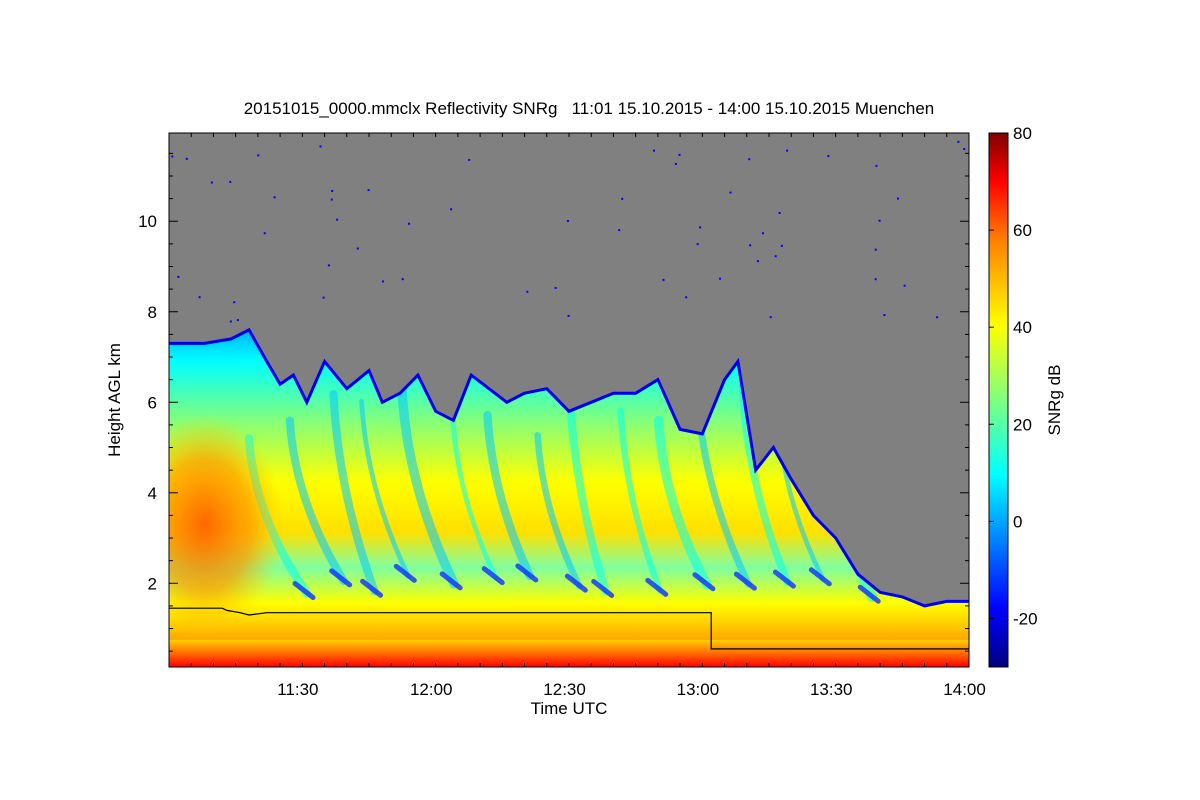  I want to click on x-tick-label: 12:00, so click(431, 689).